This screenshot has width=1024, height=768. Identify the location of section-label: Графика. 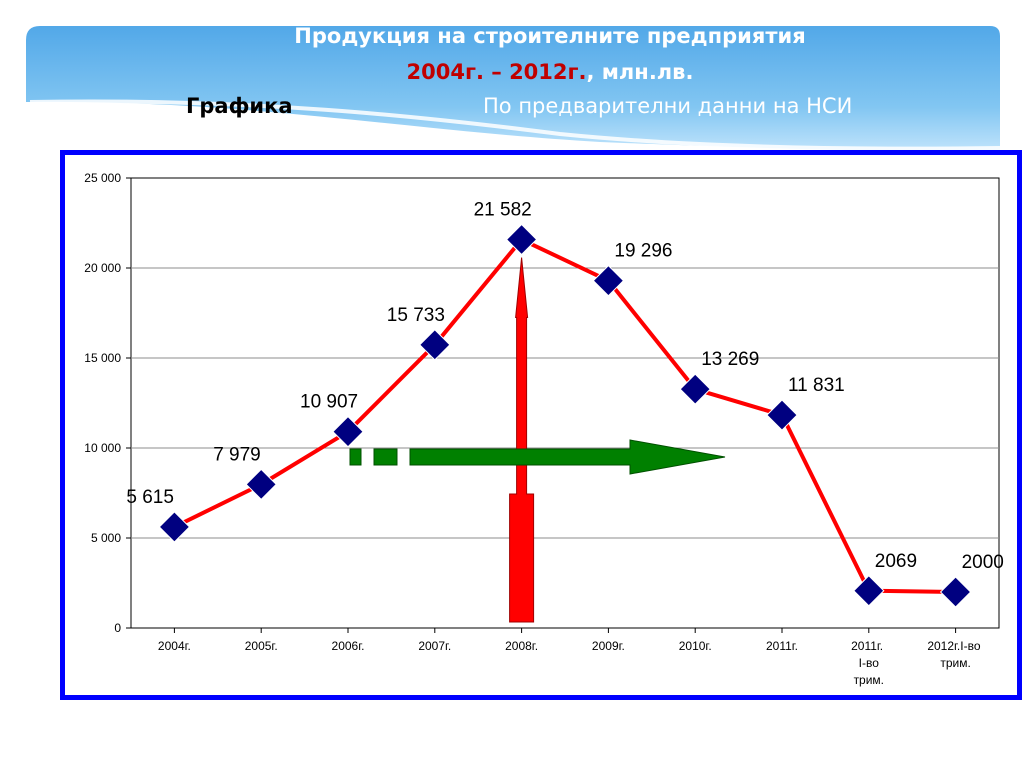
(239, 106).